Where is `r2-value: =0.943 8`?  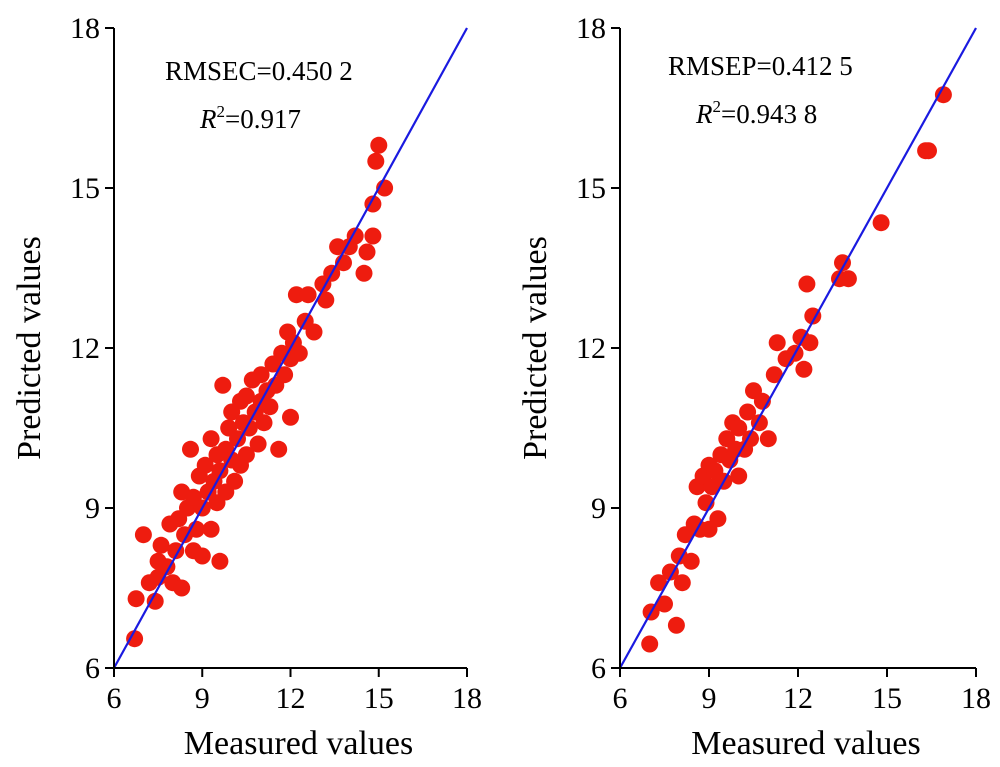
r2-value: =0.943 8 is located at coordinates (769, 114).